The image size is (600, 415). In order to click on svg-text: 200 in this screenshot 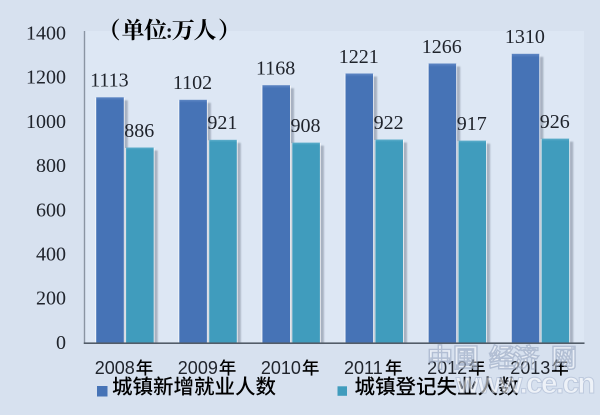, I will do `click(51, 299)`.